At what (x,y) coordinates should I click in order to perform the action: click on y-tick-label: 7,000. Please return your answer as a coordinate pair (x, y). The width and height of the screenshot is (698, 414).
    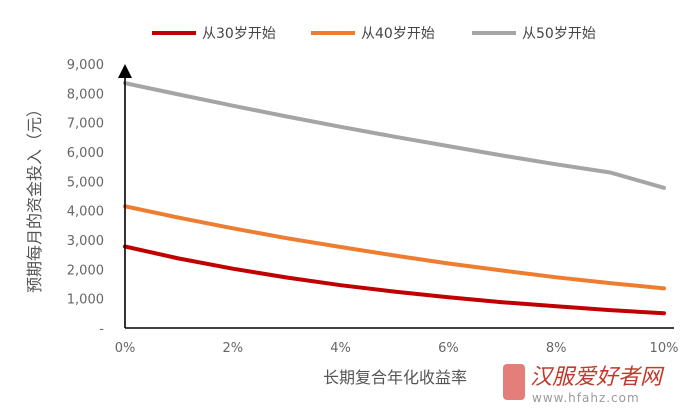
    Looking at the image, I should click on (85, 124).